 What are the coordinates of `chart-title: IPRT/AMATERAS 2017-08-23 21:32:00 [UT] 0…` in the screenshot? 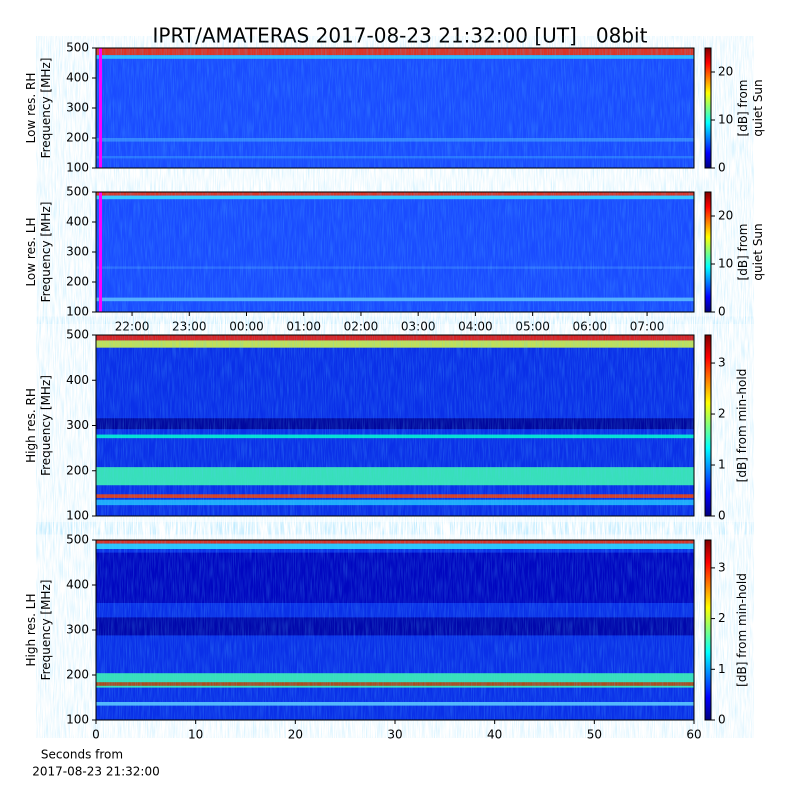 It's located at (400, 36).